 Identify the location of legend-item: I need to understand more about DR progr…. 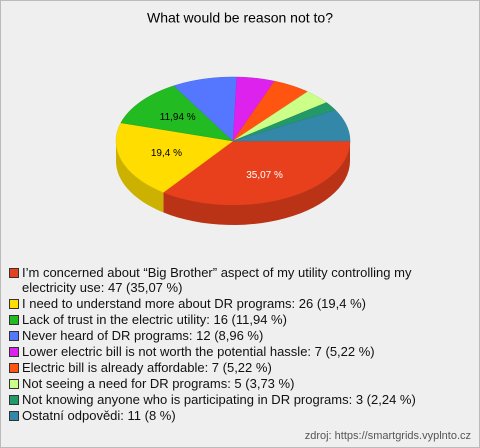
(229, 303).